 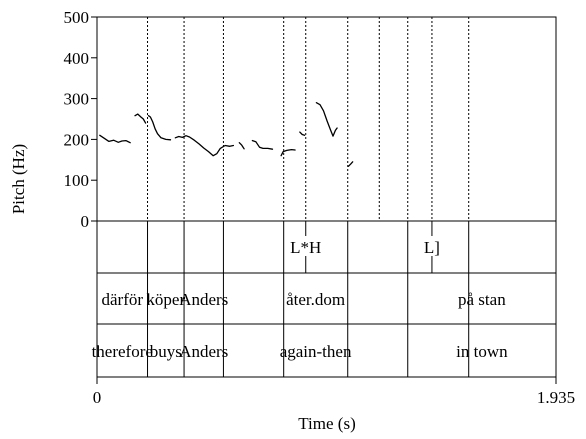 I want to click on word-cell-swedish: Anders, so click(x=203, y=299).